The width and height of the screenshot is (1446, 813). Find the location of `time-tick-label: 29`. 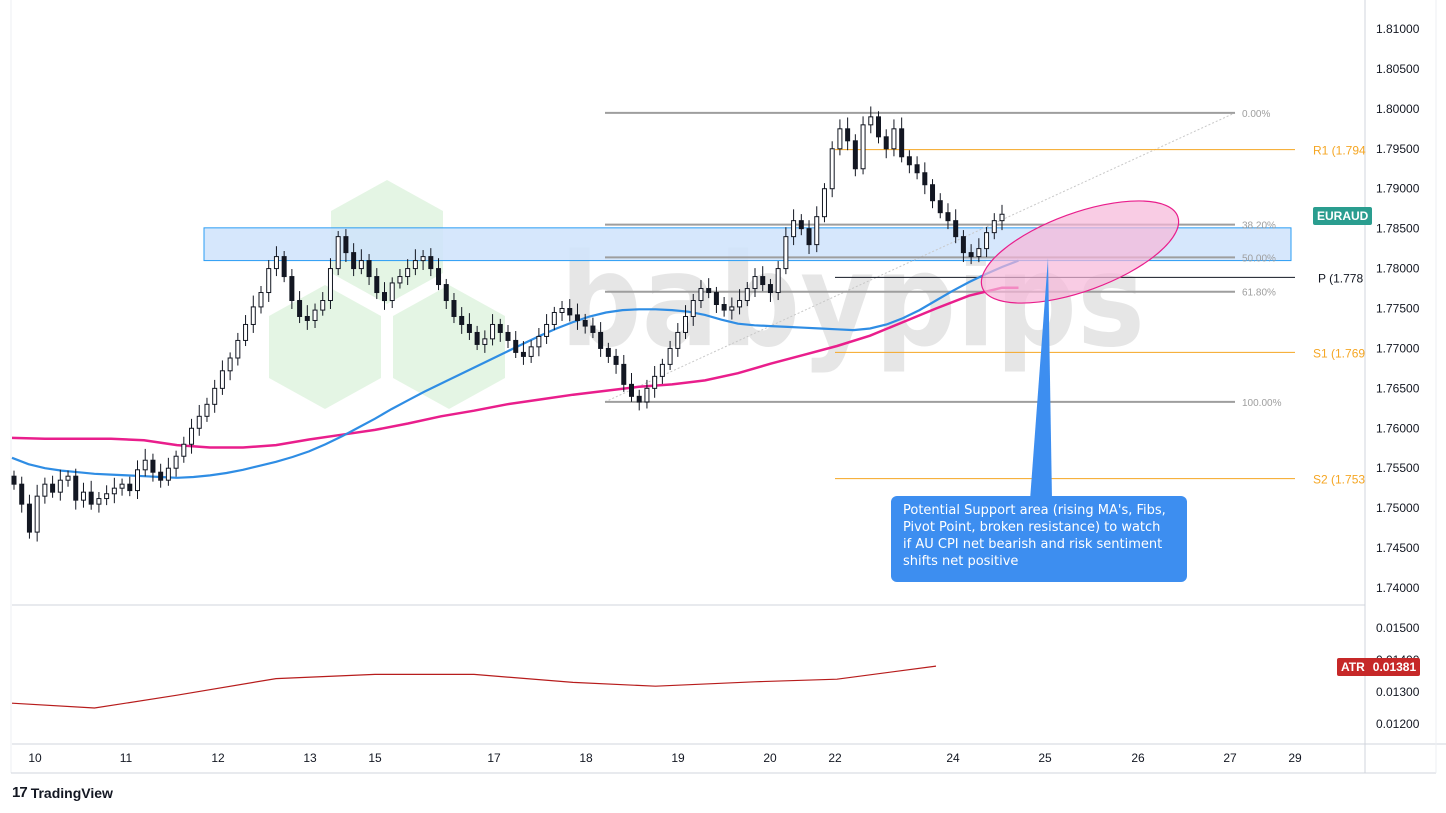

time-tick-label: 29 is located at coordinates (1295, 758).